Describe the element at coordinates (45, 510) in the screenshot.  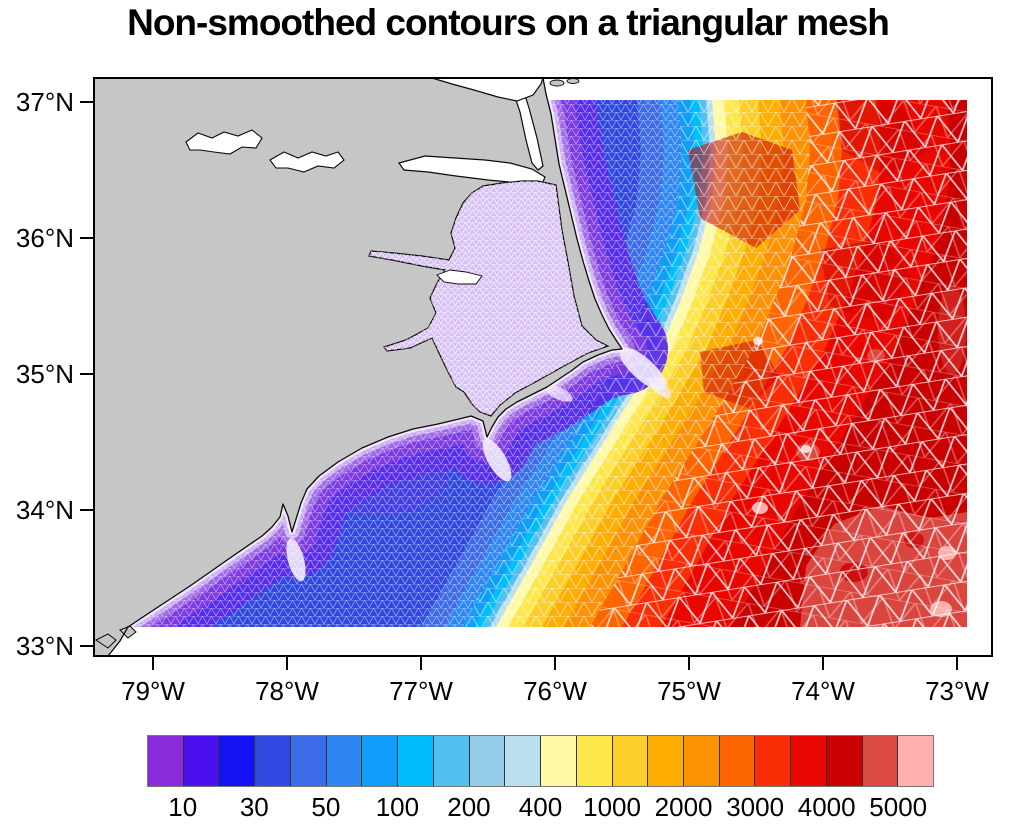
I see `y-tick-label: 34°N` at that location.